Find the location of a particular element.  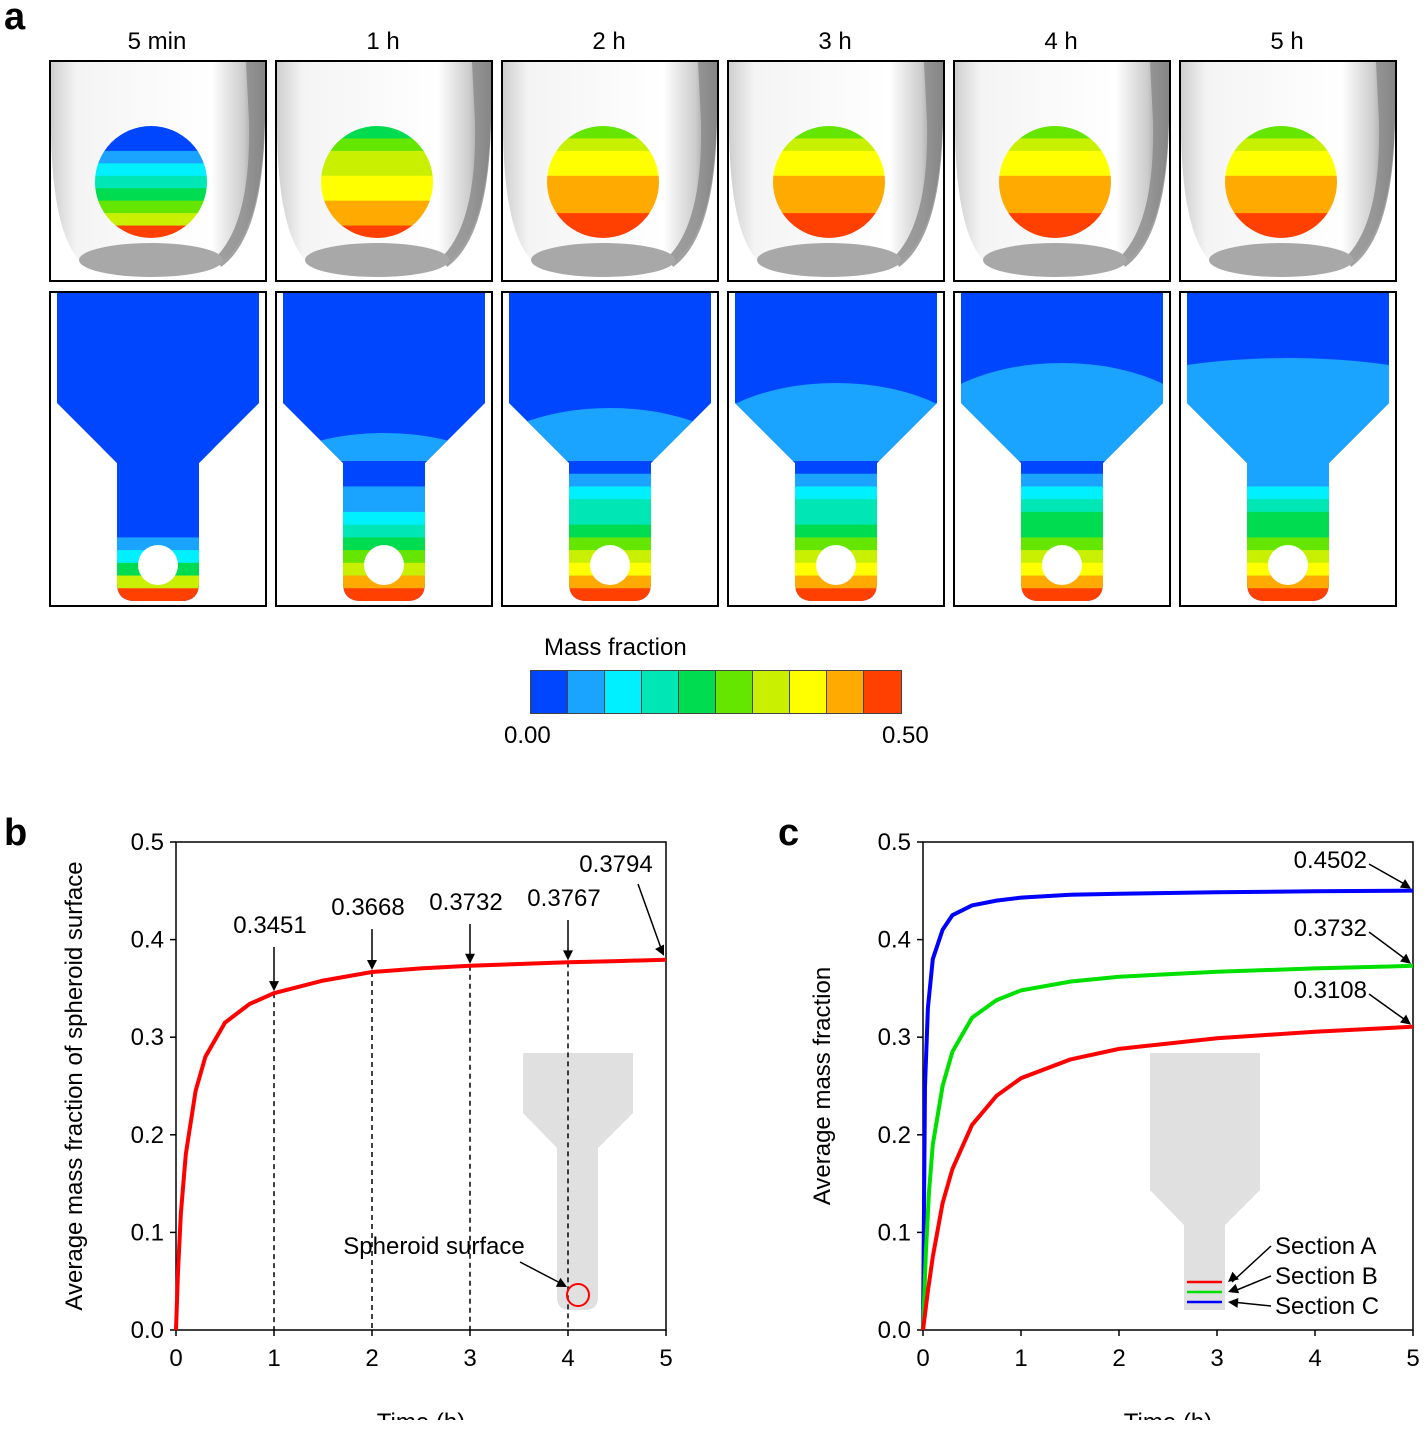

section-label: Section C is located at coordinates (1327, 1306).